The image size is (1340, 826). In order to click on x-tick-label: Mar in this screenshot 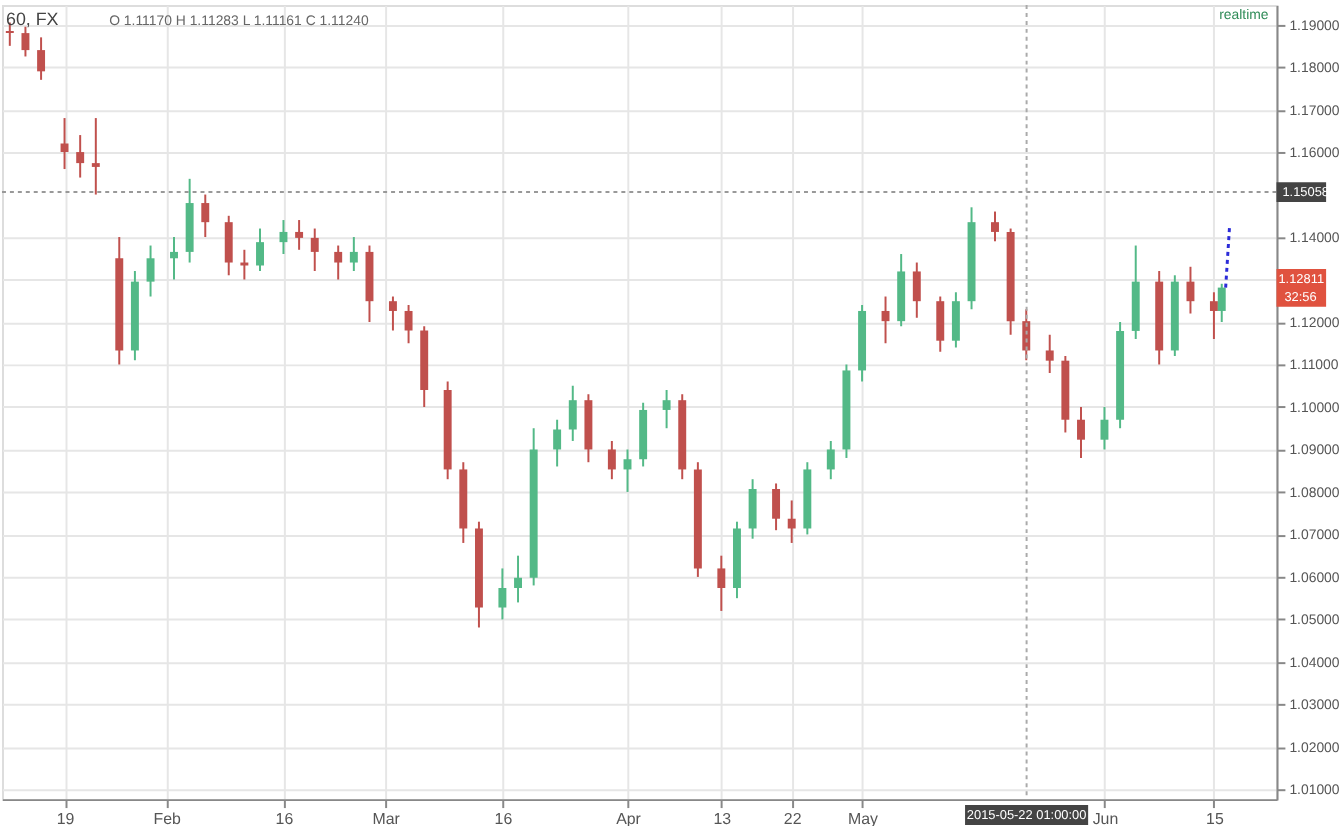, I will do `click(386, 817)`.